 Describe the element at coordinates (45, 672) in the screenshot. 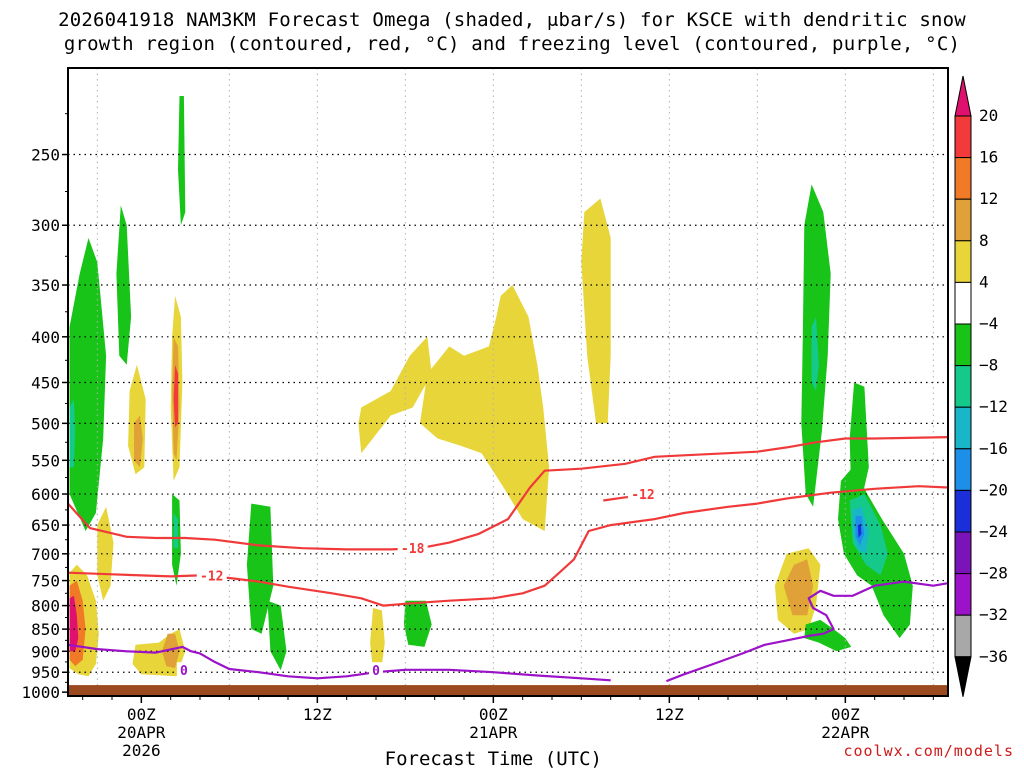

I see `y-tick-label: 950` at that location.